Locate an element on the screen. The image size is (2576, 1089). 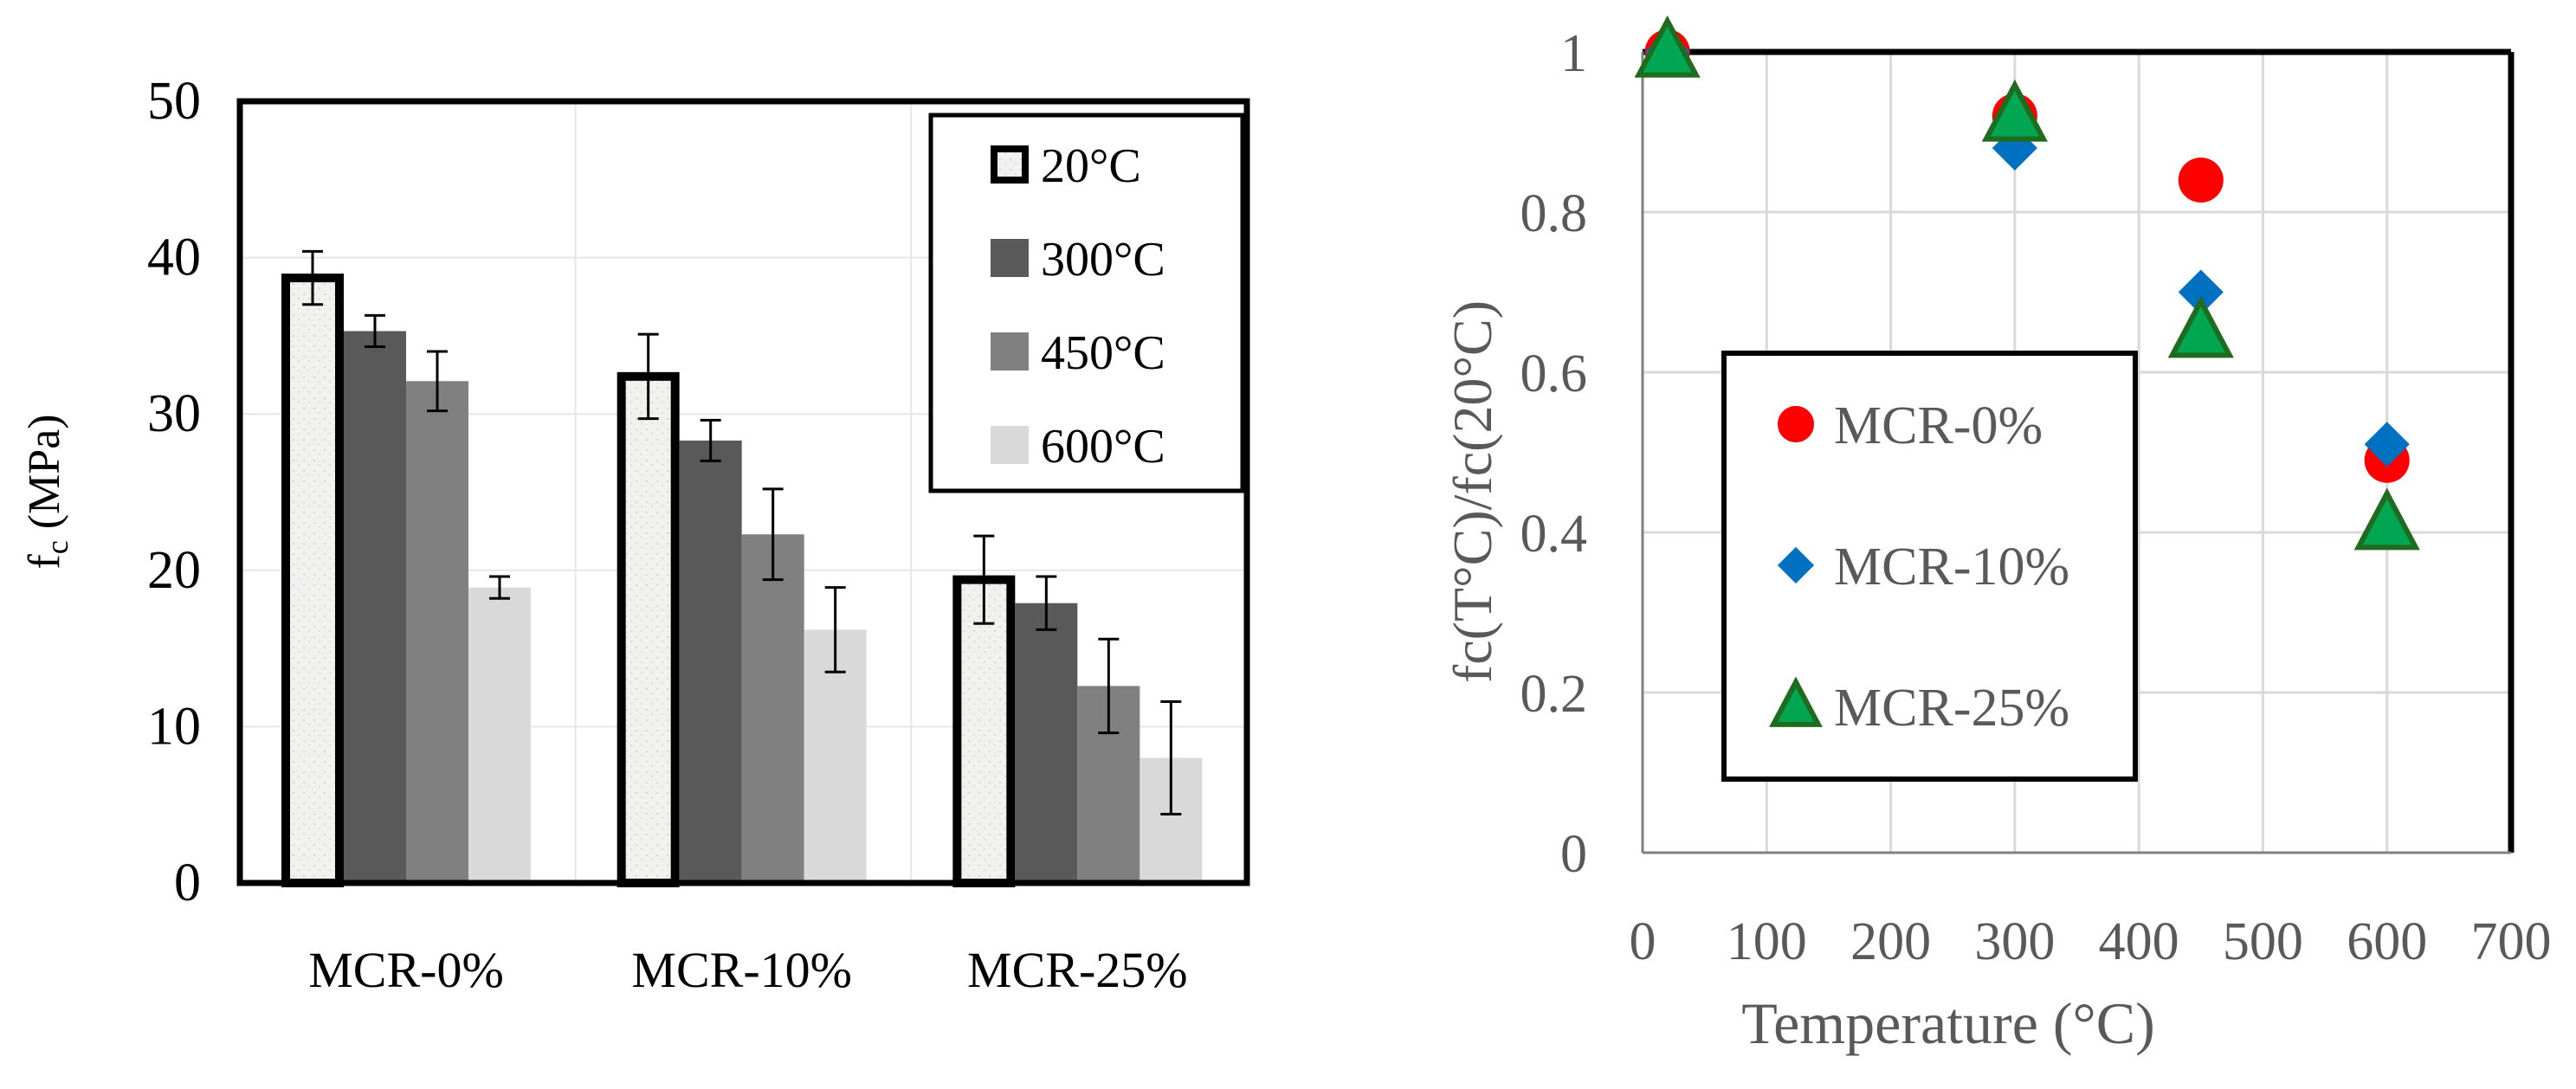
scatter-y-tick-label: 0.4 is located at coordinates (1554, 534).